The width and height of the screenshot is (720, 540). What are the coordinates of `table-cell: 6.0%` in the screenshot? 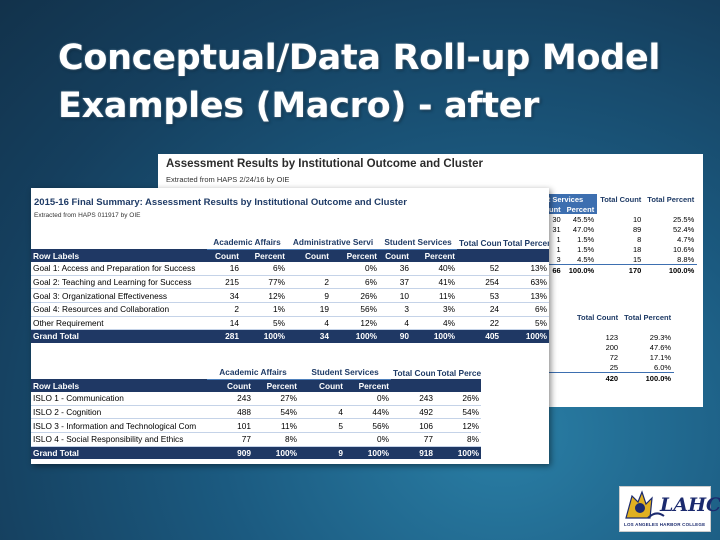 It's located at (662, 367).